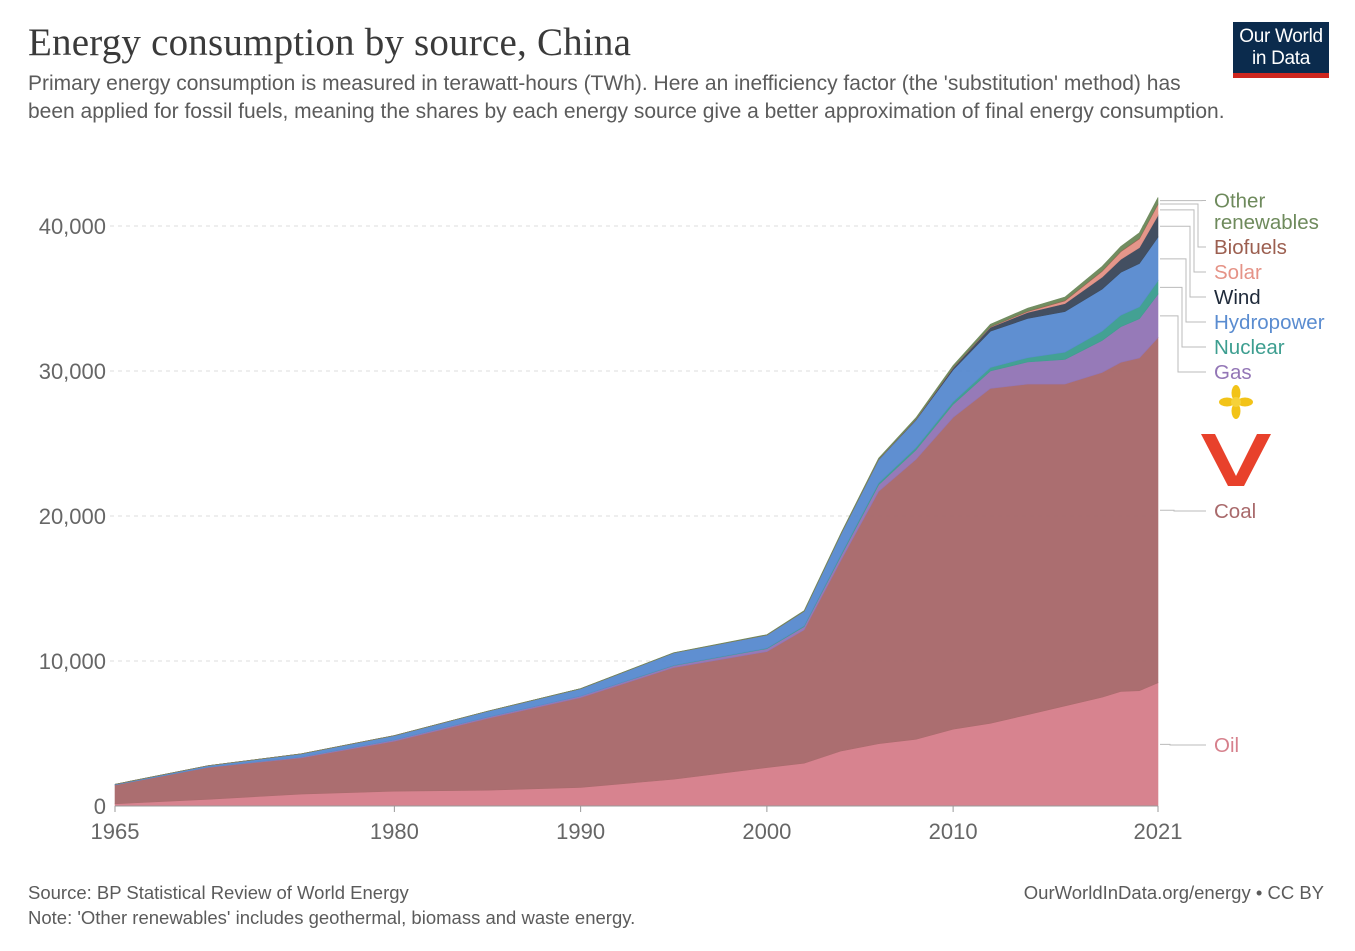 The height and width of the screenshot is (951, 1355). Describe the element at coordinates (1173, 892) in the screenshot. I see `footer-credit: OurWorldInData.org/energy • CC BY` at that location.